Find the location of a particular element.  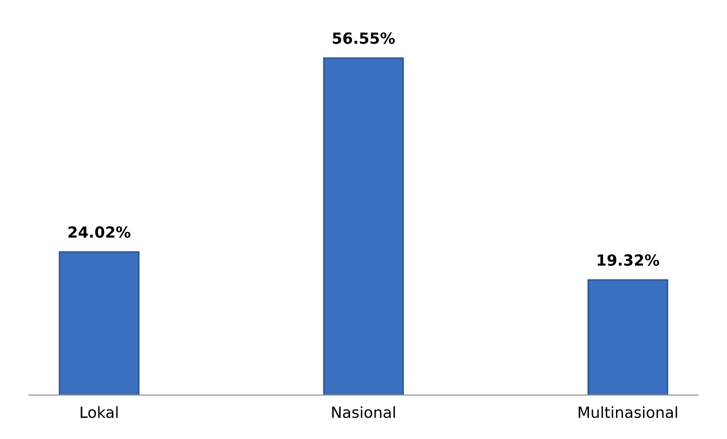

data-label: 56.55% is located at coordinates (363, 38).